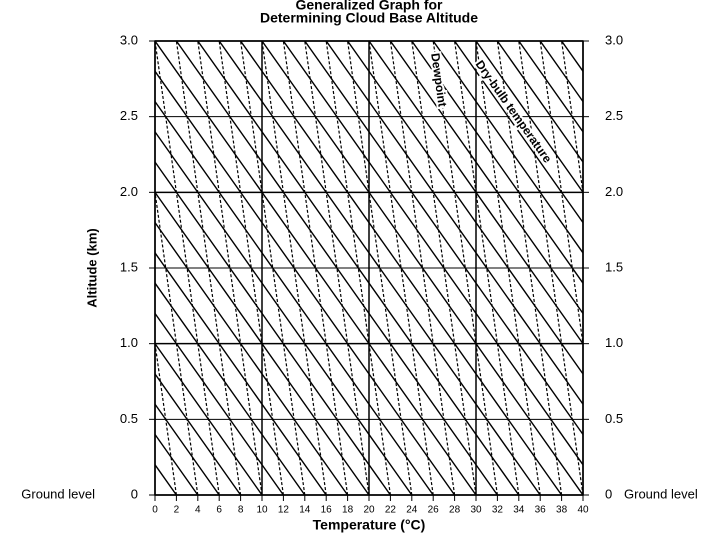 The width and height of the screenshot is (720, 540). Describe the element at coordinates (91, 267) in the screenshot. I see `y-axis-label: Altitude (km)` at that location.